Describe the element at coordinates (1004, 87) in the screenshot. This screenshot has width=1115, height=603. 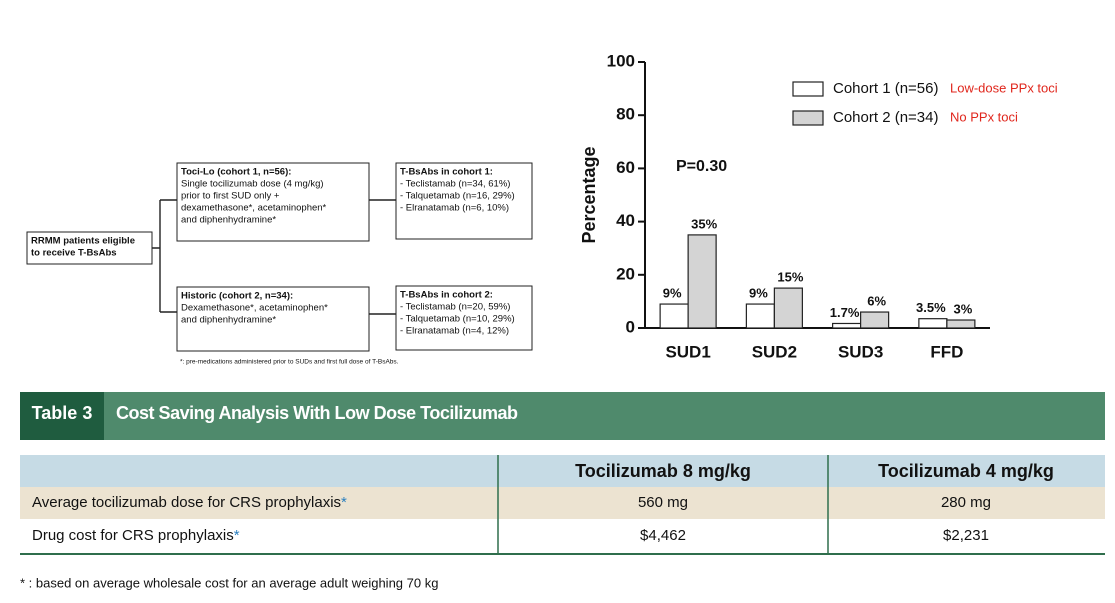
I see `legend-note: Low-dose PPx toci` at that location.